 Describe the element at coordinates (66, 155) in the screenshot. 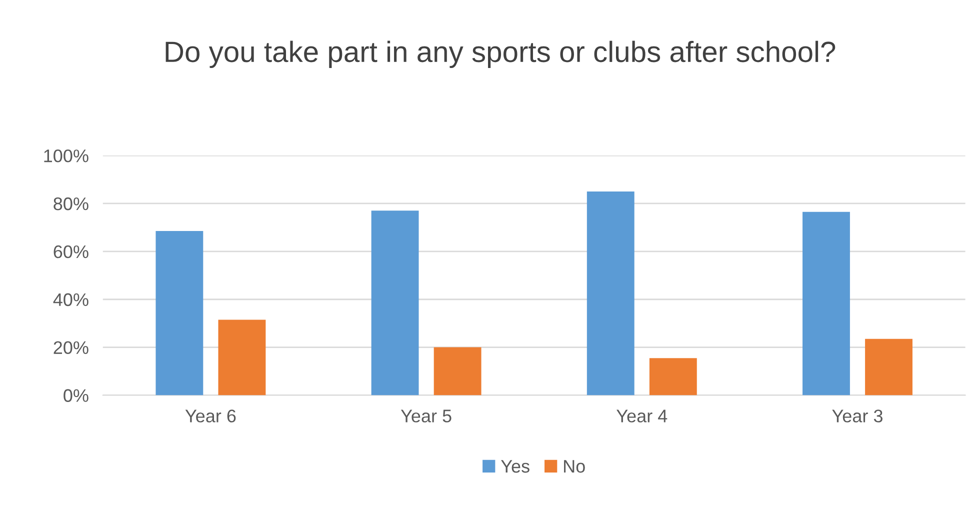

I see `y-tick-label: 100%` at that location.